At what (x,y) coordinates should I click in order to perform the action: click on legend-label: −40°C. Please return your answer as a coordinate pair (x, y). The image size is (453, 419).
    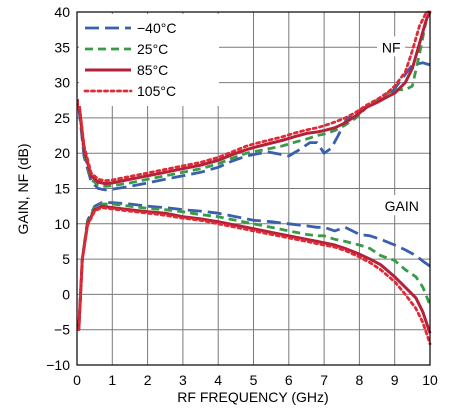
    Looking at the image, I should click on (156, 28).